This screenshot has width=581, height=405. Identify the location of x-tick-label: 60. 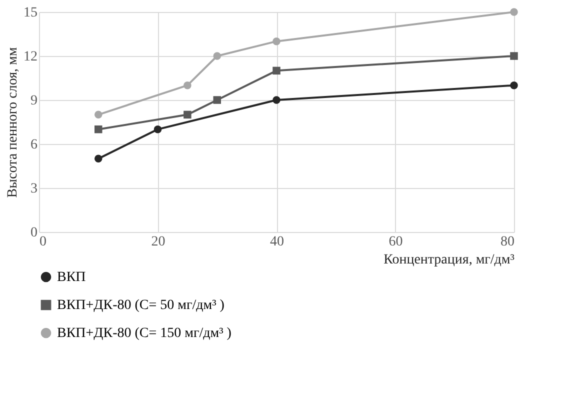
(395, 242).